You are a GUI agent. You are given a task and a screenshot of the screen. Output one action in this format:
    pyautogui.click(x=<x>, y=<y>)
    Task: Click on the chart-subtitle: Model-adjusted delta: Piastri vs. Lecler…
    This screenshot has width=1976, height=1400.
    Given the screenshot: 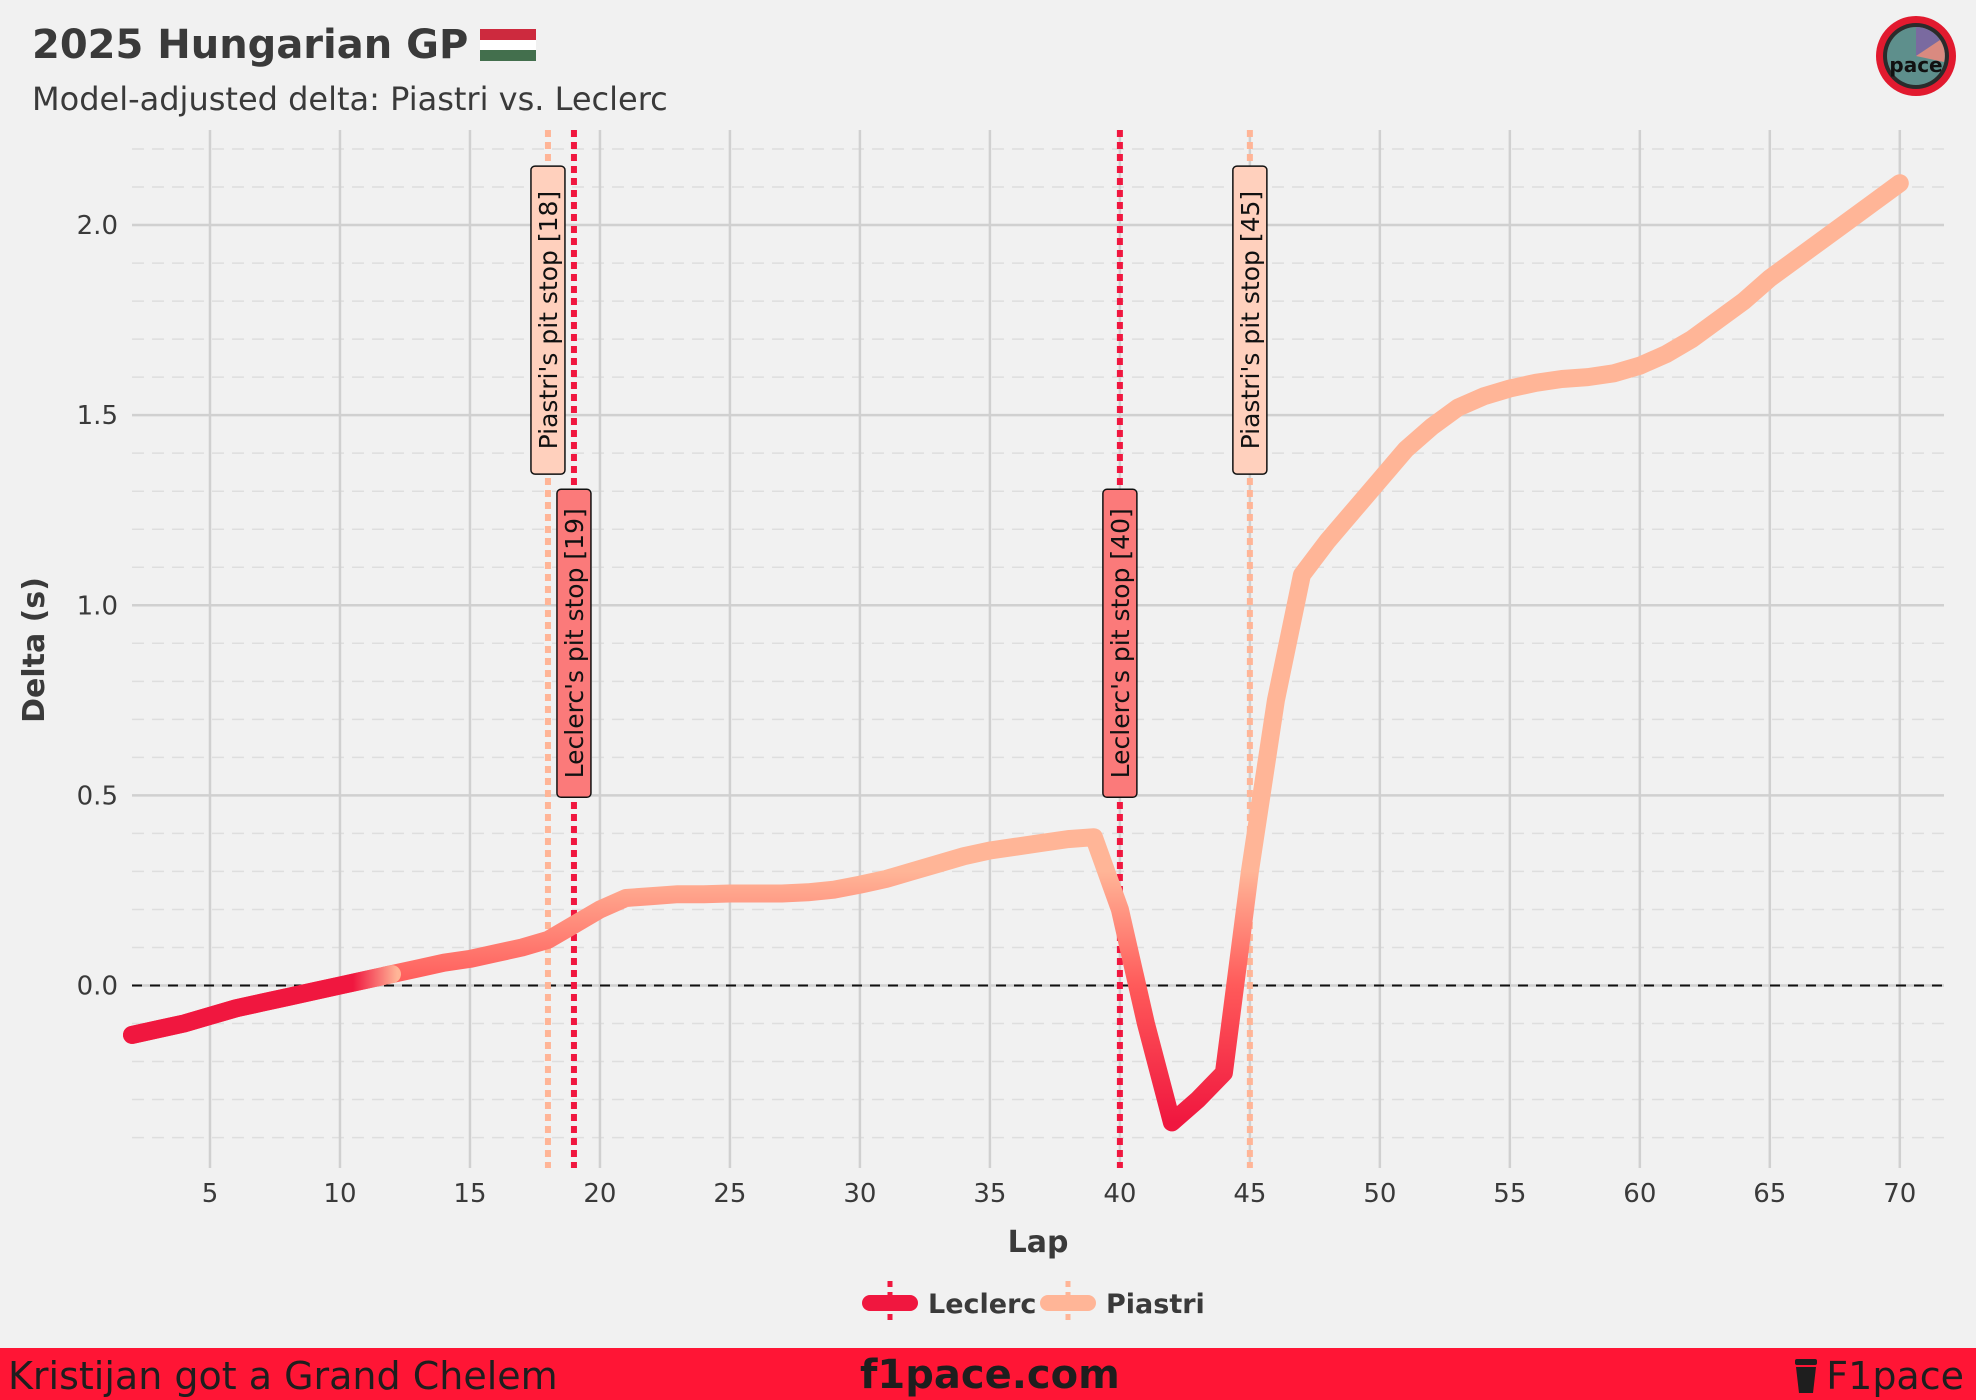 What is the action you would take?
    pyautogui.click(x=350, y=99)
    